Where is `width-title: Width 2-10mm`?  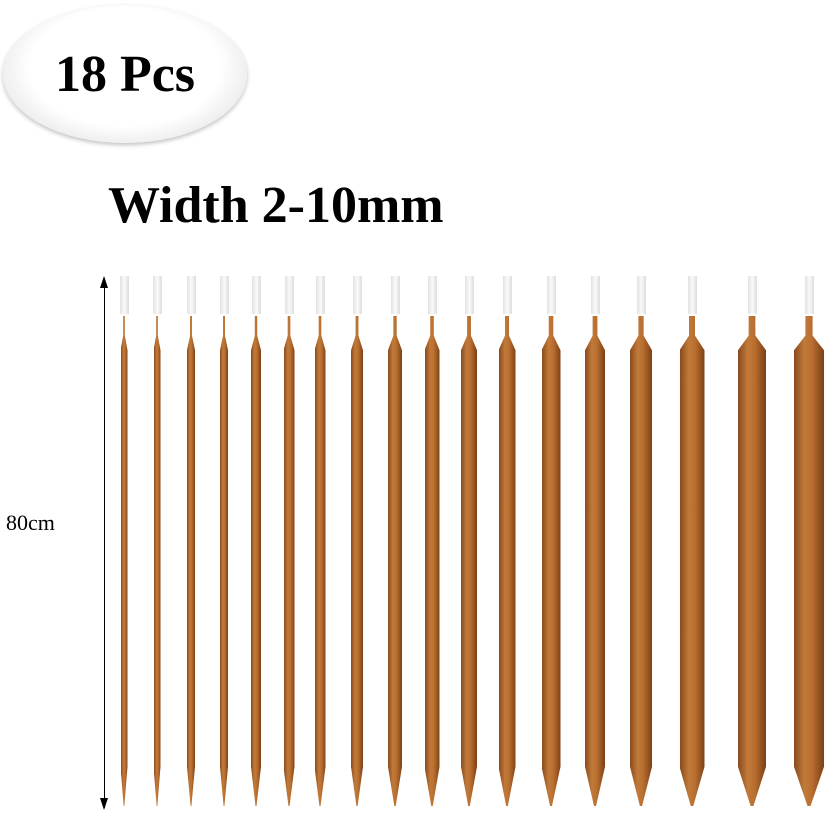
width-title: Width 2-10mm is located at coordinates (276, 205).